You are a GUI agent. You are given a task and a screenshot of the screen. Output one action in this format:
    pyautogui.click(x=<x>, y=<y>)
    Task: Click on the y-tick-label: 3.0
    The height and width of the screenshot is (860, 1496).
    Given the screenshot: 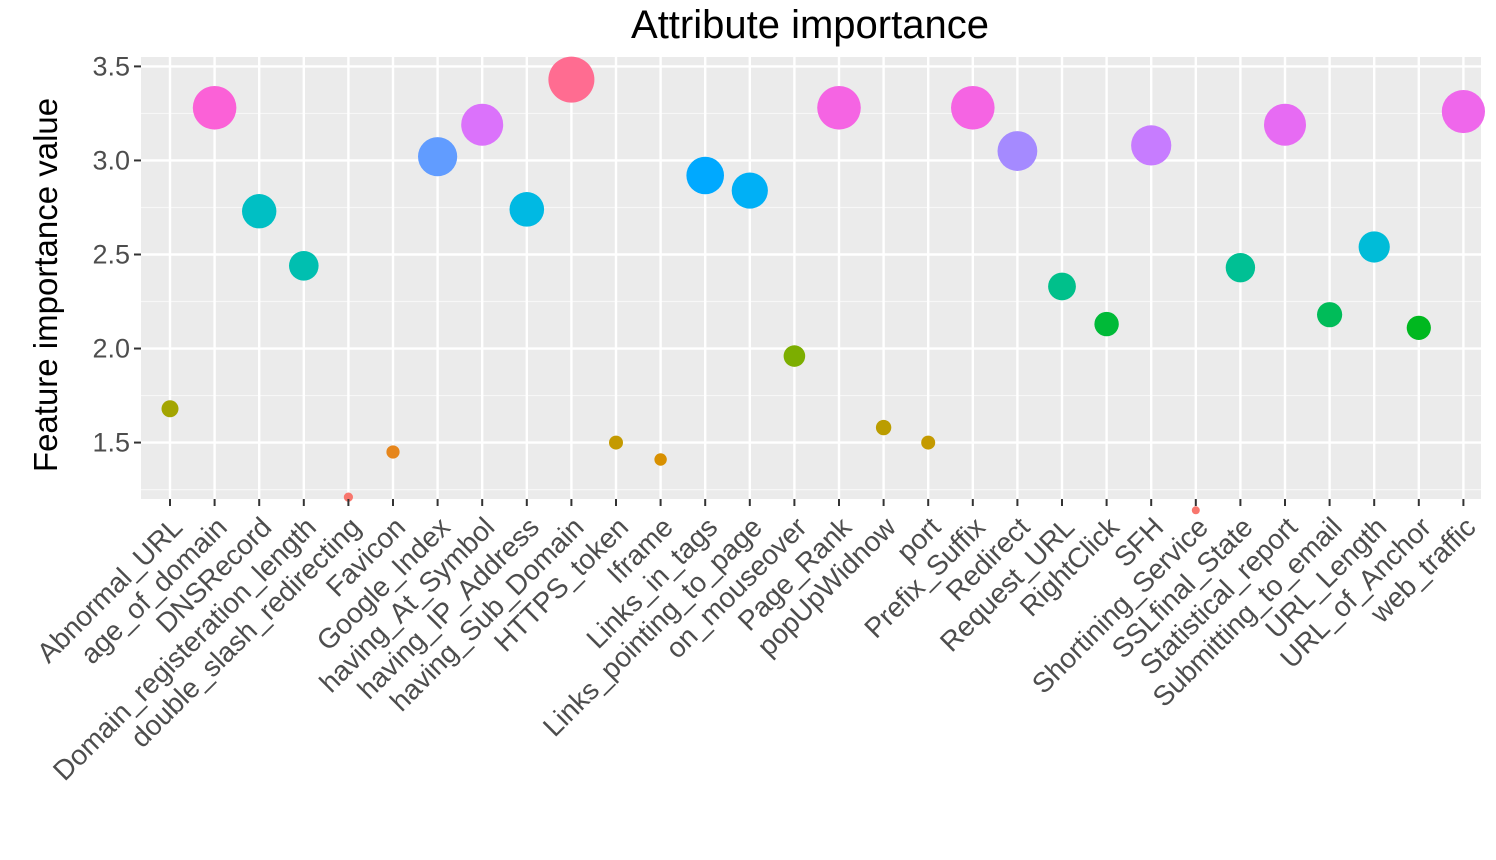 What is the action you would take?
    pyautogui.click(x=111, y=160)
    